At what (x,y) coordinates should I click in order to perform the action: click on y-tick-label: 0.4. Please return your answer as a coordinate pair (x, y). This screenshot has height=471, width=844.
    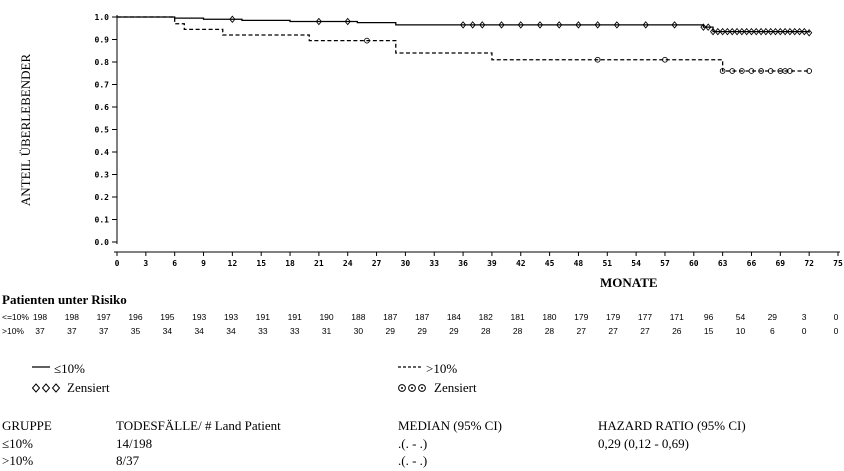
    Looking at the image, I should click on (102, 152).